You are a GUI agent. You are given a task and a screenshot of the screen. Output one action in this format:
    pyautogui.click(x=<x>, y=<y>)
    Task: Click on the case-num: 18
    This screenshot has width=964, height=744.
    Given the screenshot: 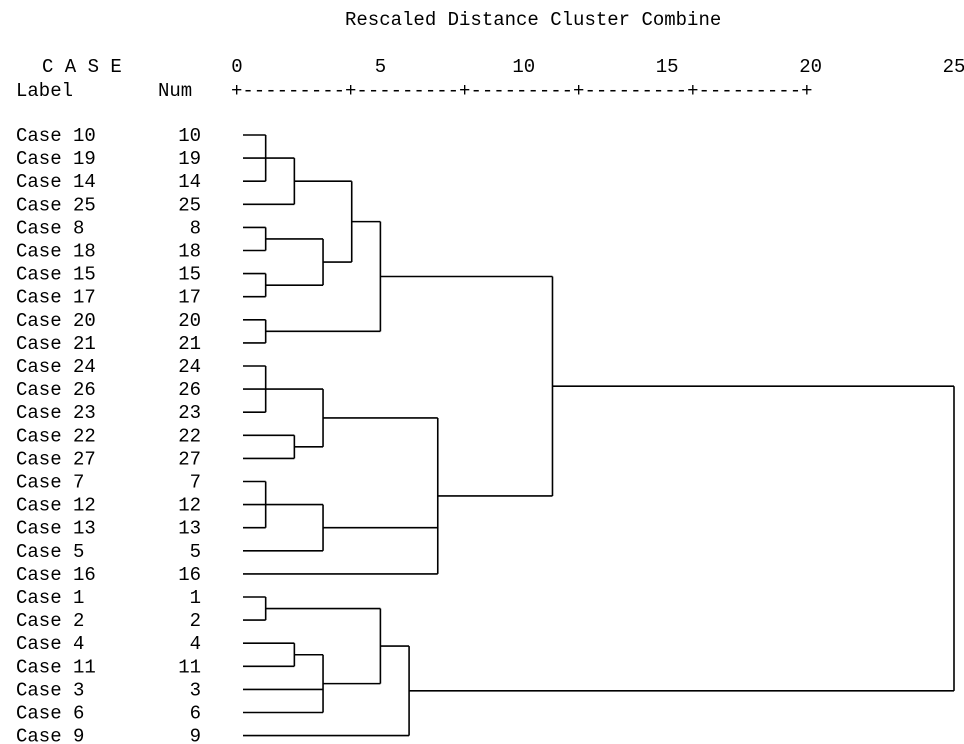 What is the action you would take?
    pyautogui.click(x=189, y=252)
    